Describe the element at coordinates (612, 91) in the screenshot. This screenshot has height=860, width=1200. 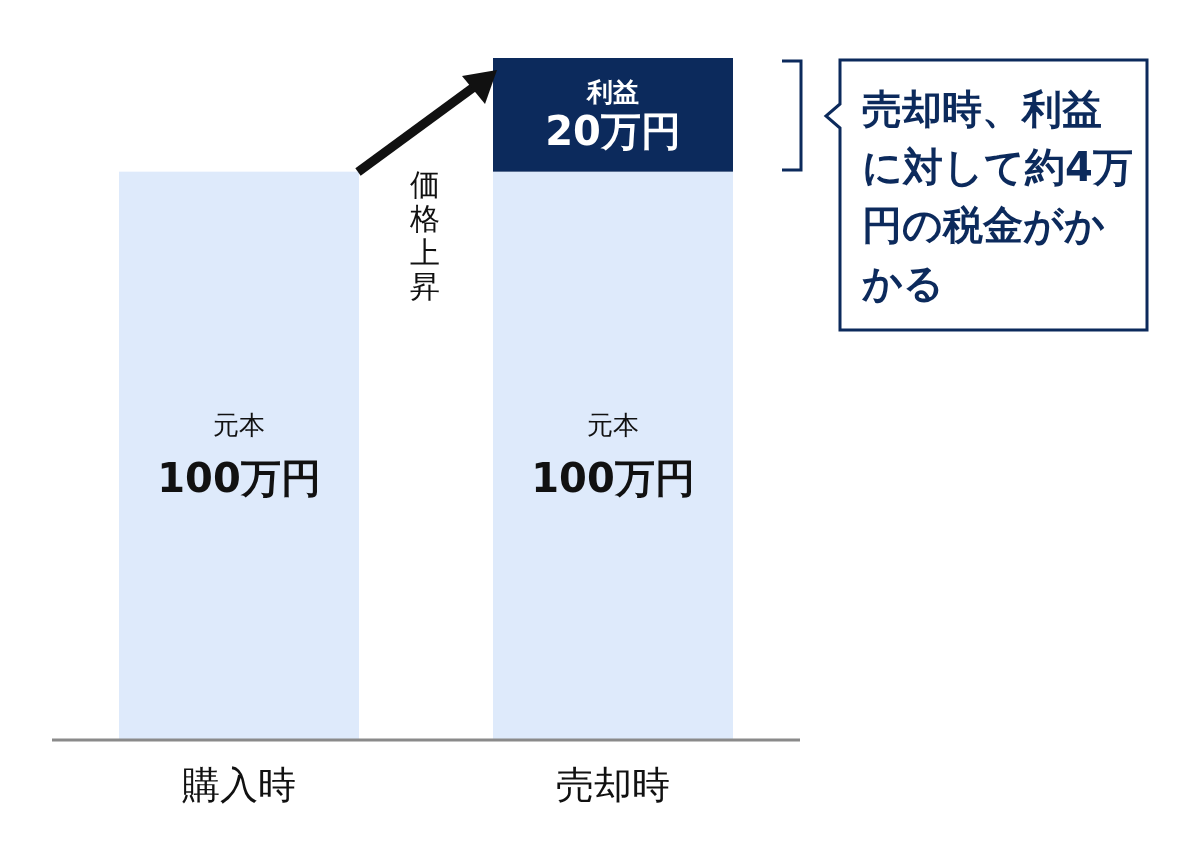
I see `series-label: 利益` at that location.